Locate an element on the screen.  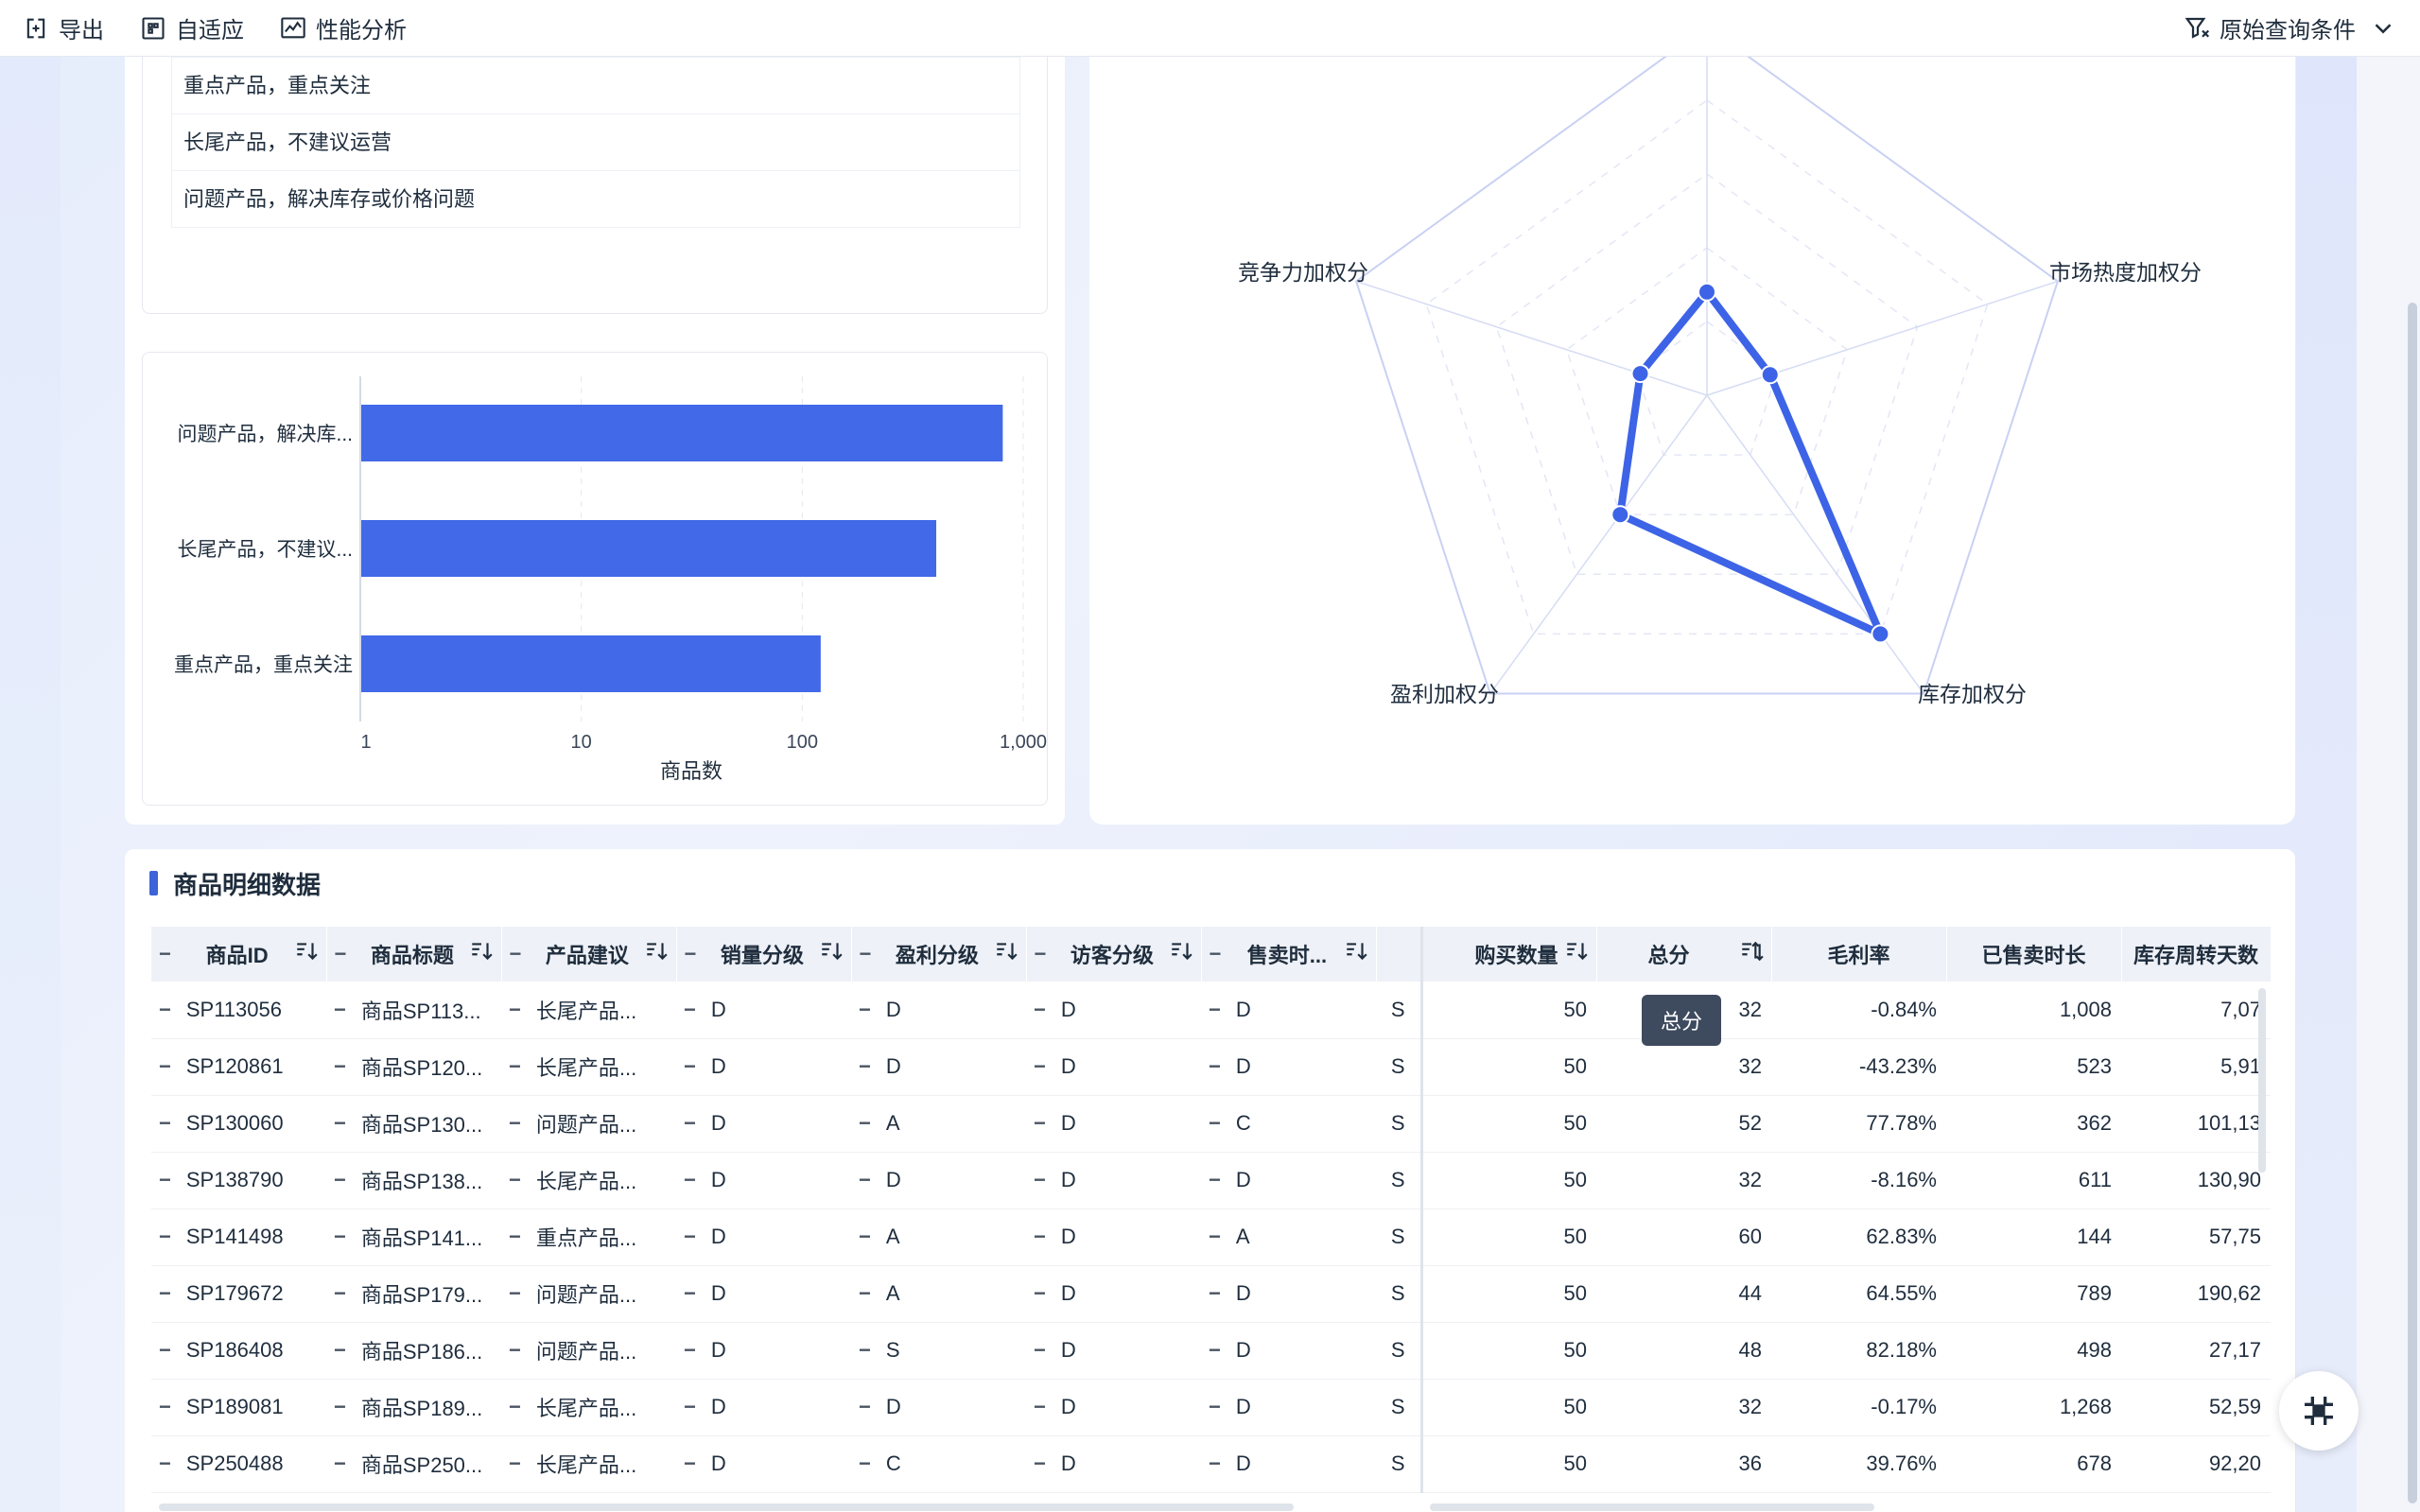
column-header: 毛利率 is located at coordinates (1859, 954).